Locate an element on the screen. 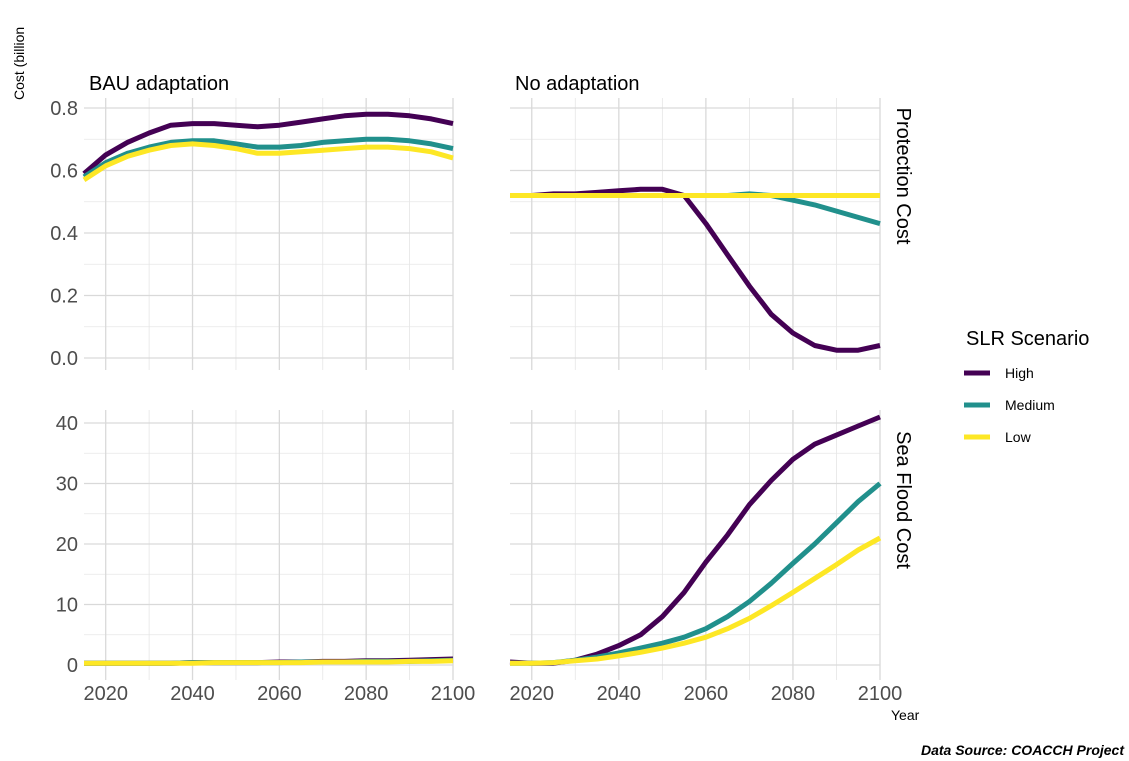  panel-bau-adaptation-sea-flood-cost is located at coordinates (269, 545).